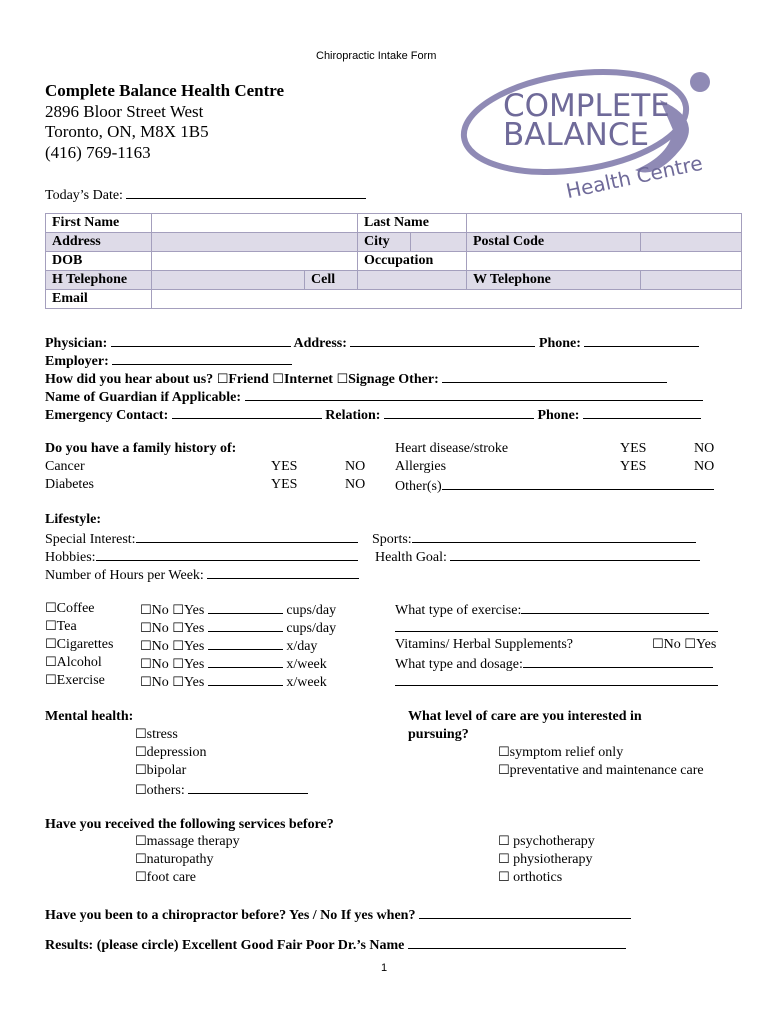 The height and width of the screenshot is (1024, 770). What do you see at coordinates (278, 379) in the screenshot?
I see `checkbox-internet: ☐` at bounding box center [278, 379].